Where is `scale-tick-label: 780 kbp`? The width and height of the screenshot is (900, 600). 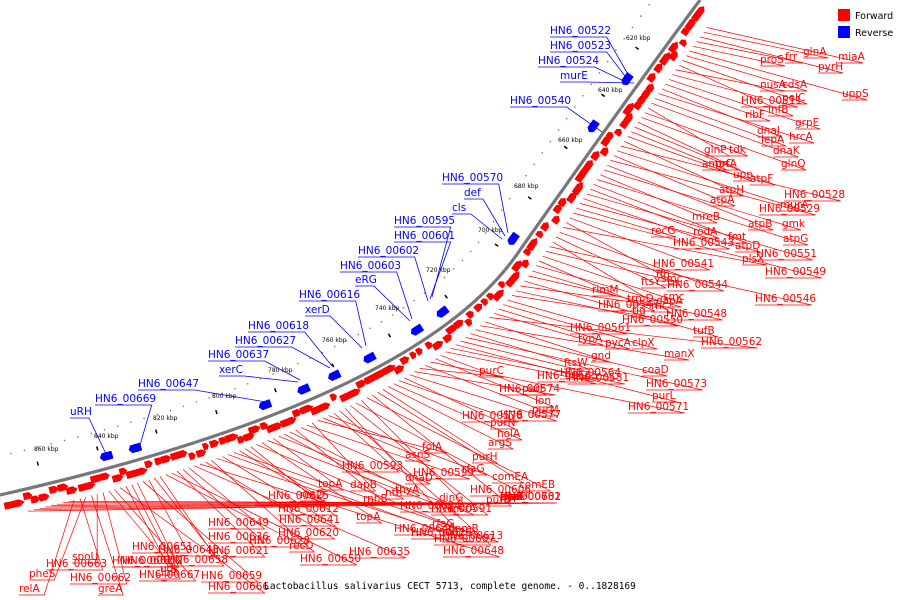 scale-tick-label: 780 kbp is located at coordinates (280, 370).